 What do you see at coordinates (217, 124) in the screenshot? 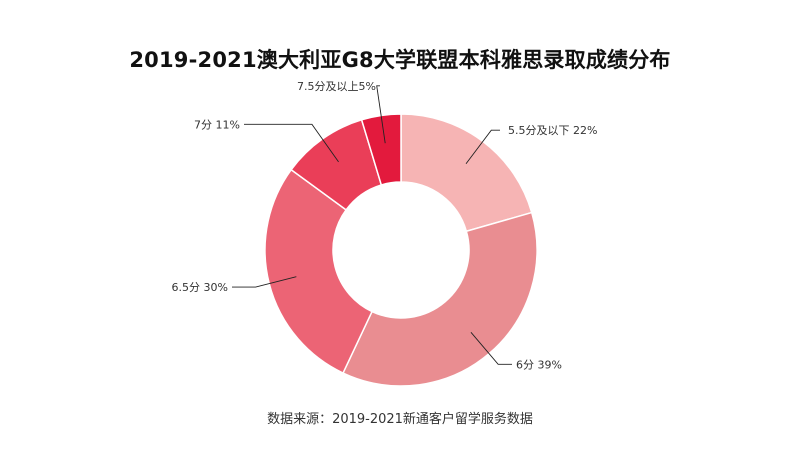
I see `data-label: 7分 11%` at bounding box center [217, 124].